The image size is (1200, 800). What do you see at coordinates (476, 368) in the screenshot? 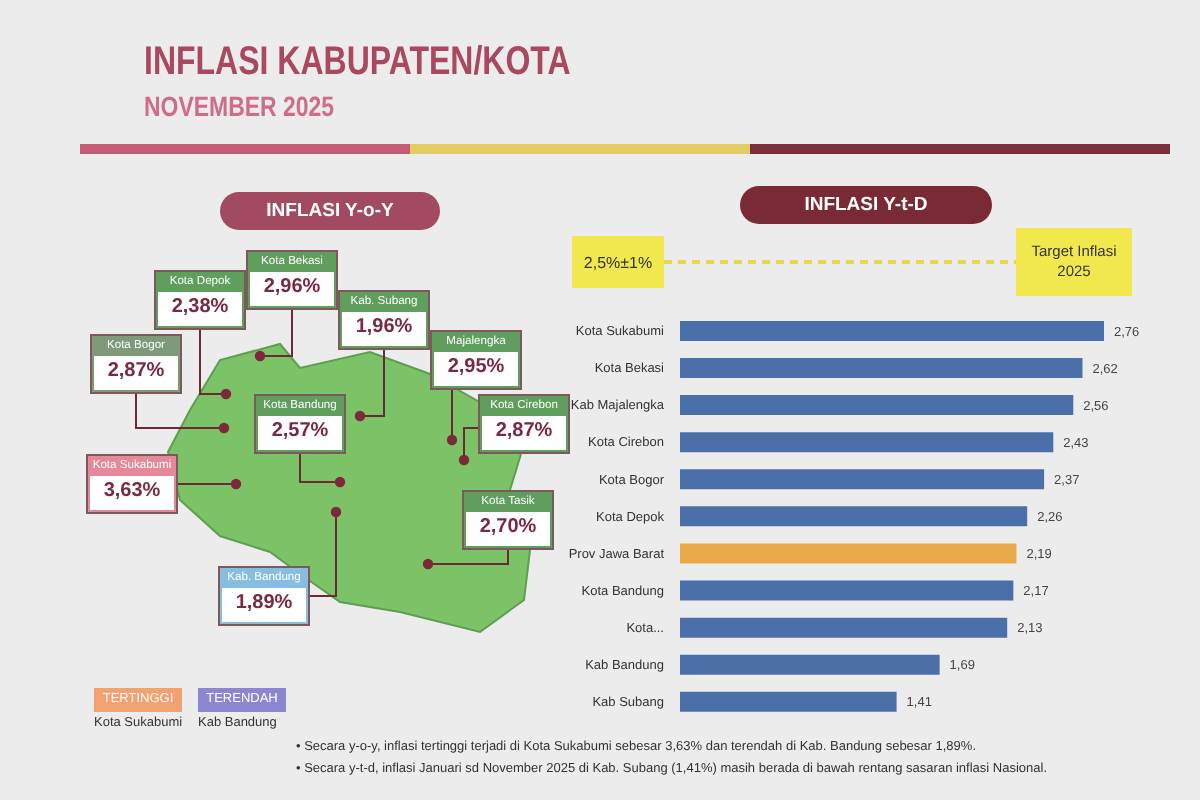
I see `data-label: 2,95%` at bounding box center [476, 368].